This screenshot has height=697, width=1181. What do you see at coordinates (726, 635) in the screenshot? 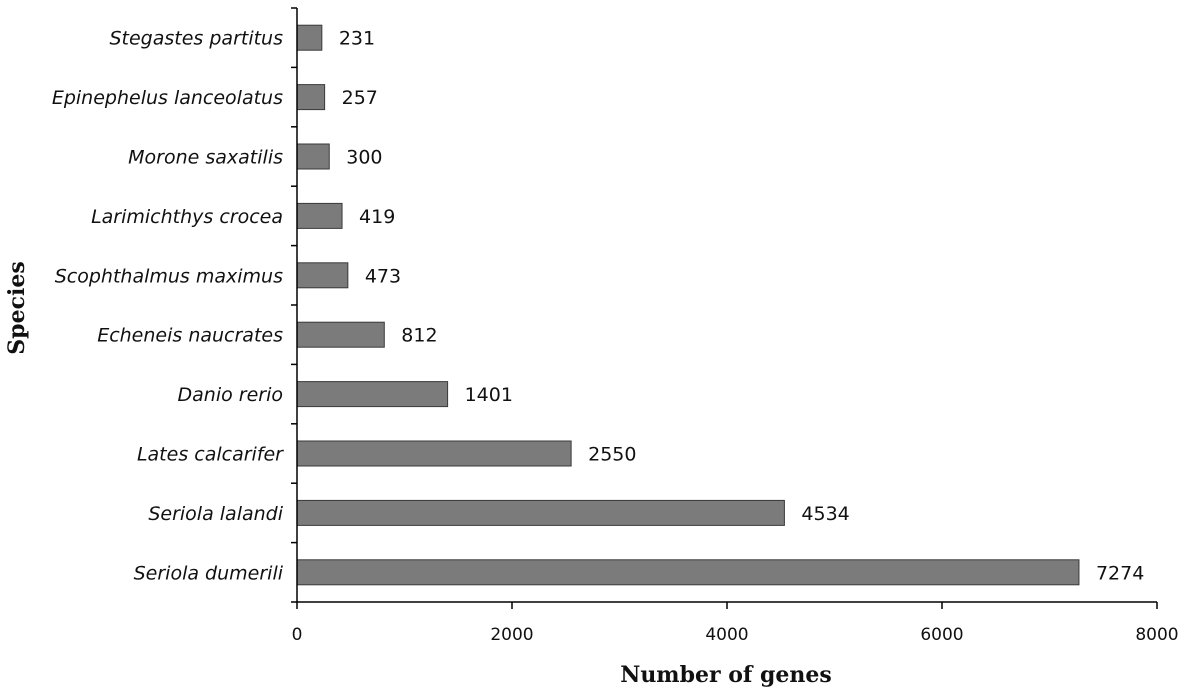
I see `x-tick-label: 4000` at bounding box center [726, 635].